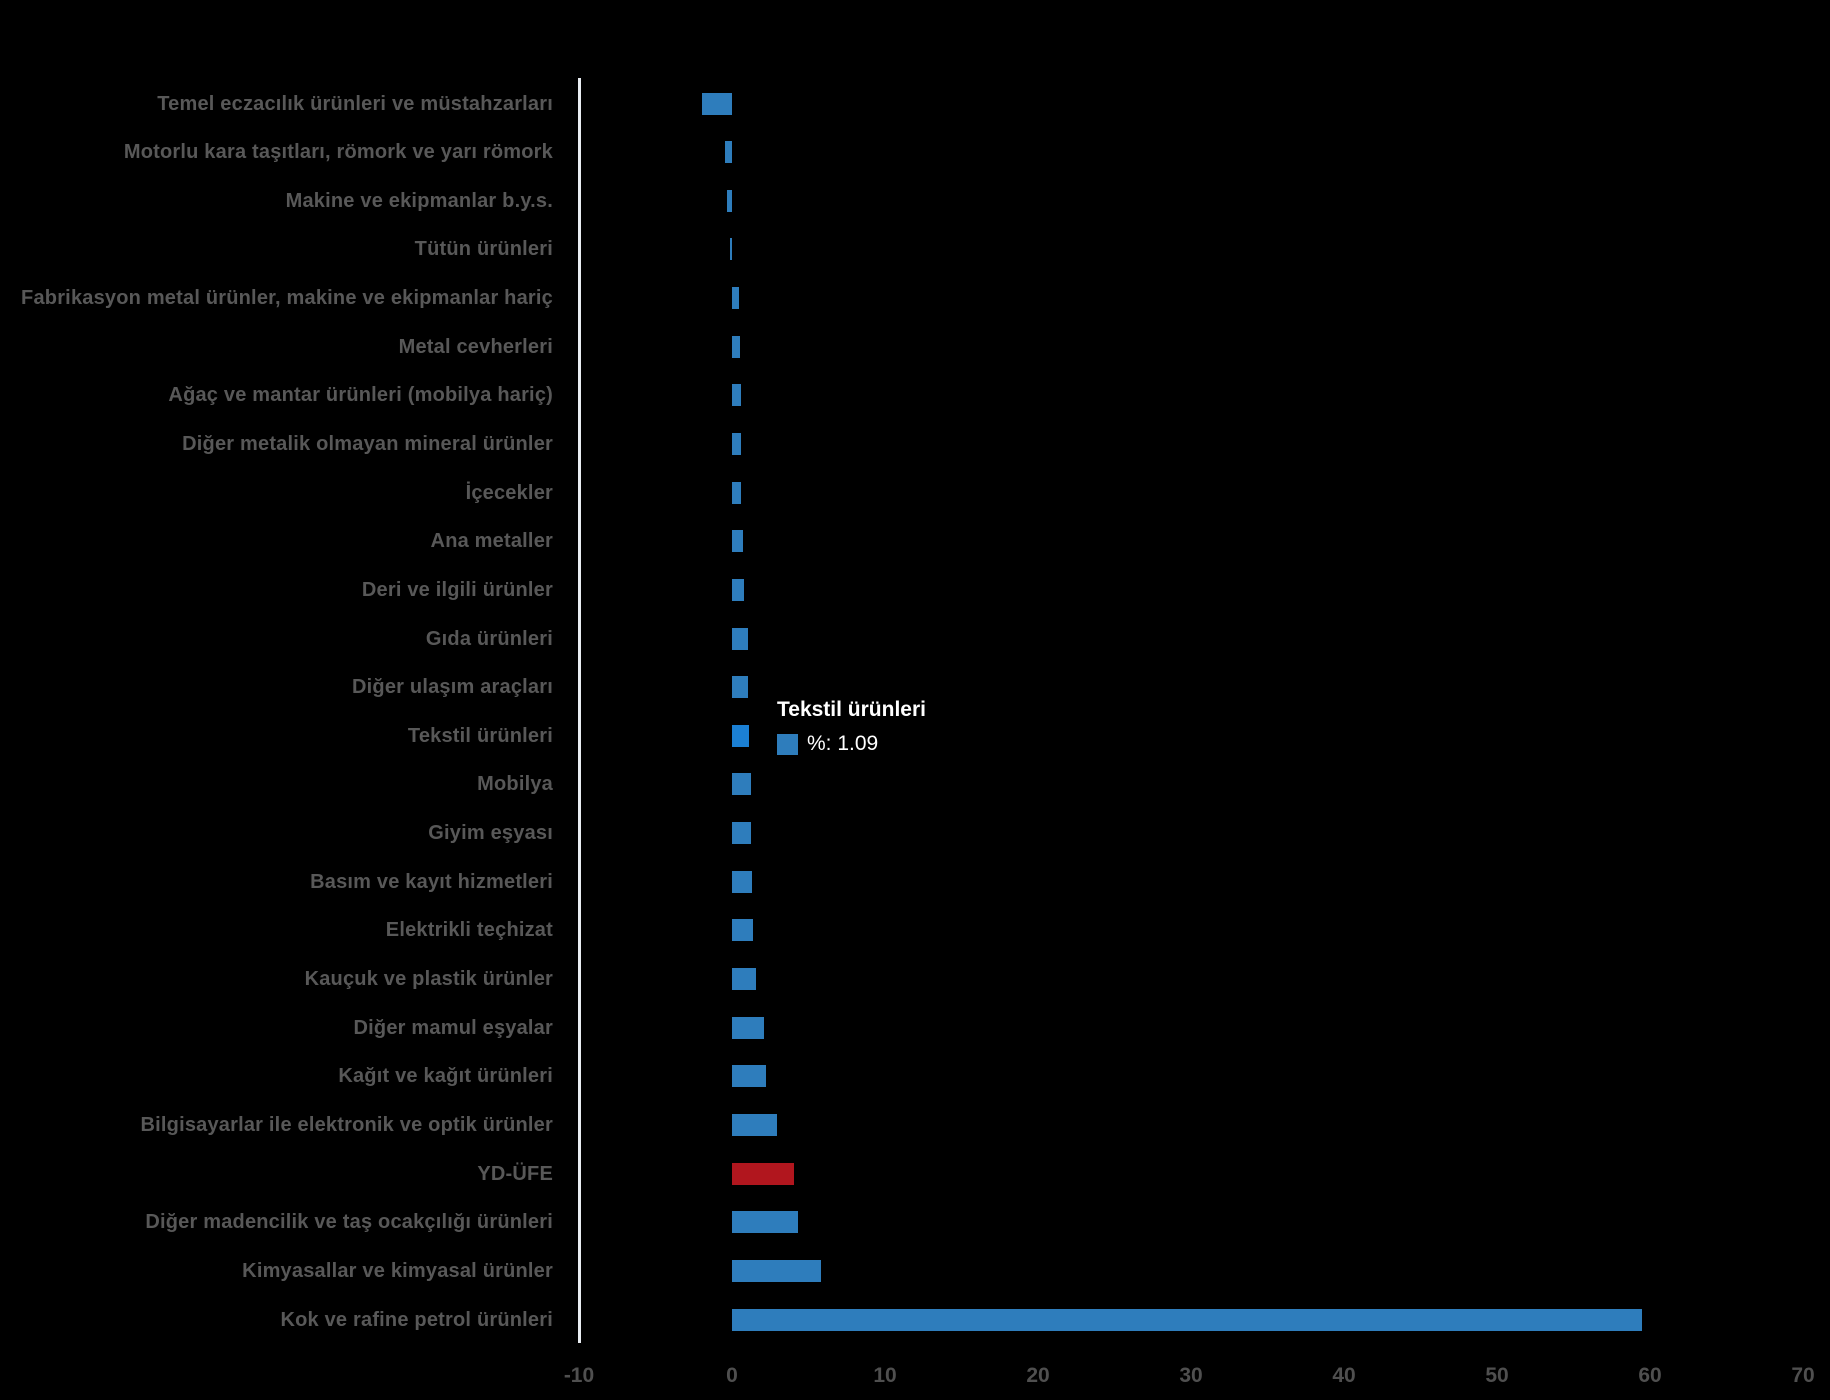 The image size is (1830, 1400). Describe the element at coordinates (419, 200) in the screenshot. I see `category-label: Makine ve ekipmanlar b.y.s.` at that location.